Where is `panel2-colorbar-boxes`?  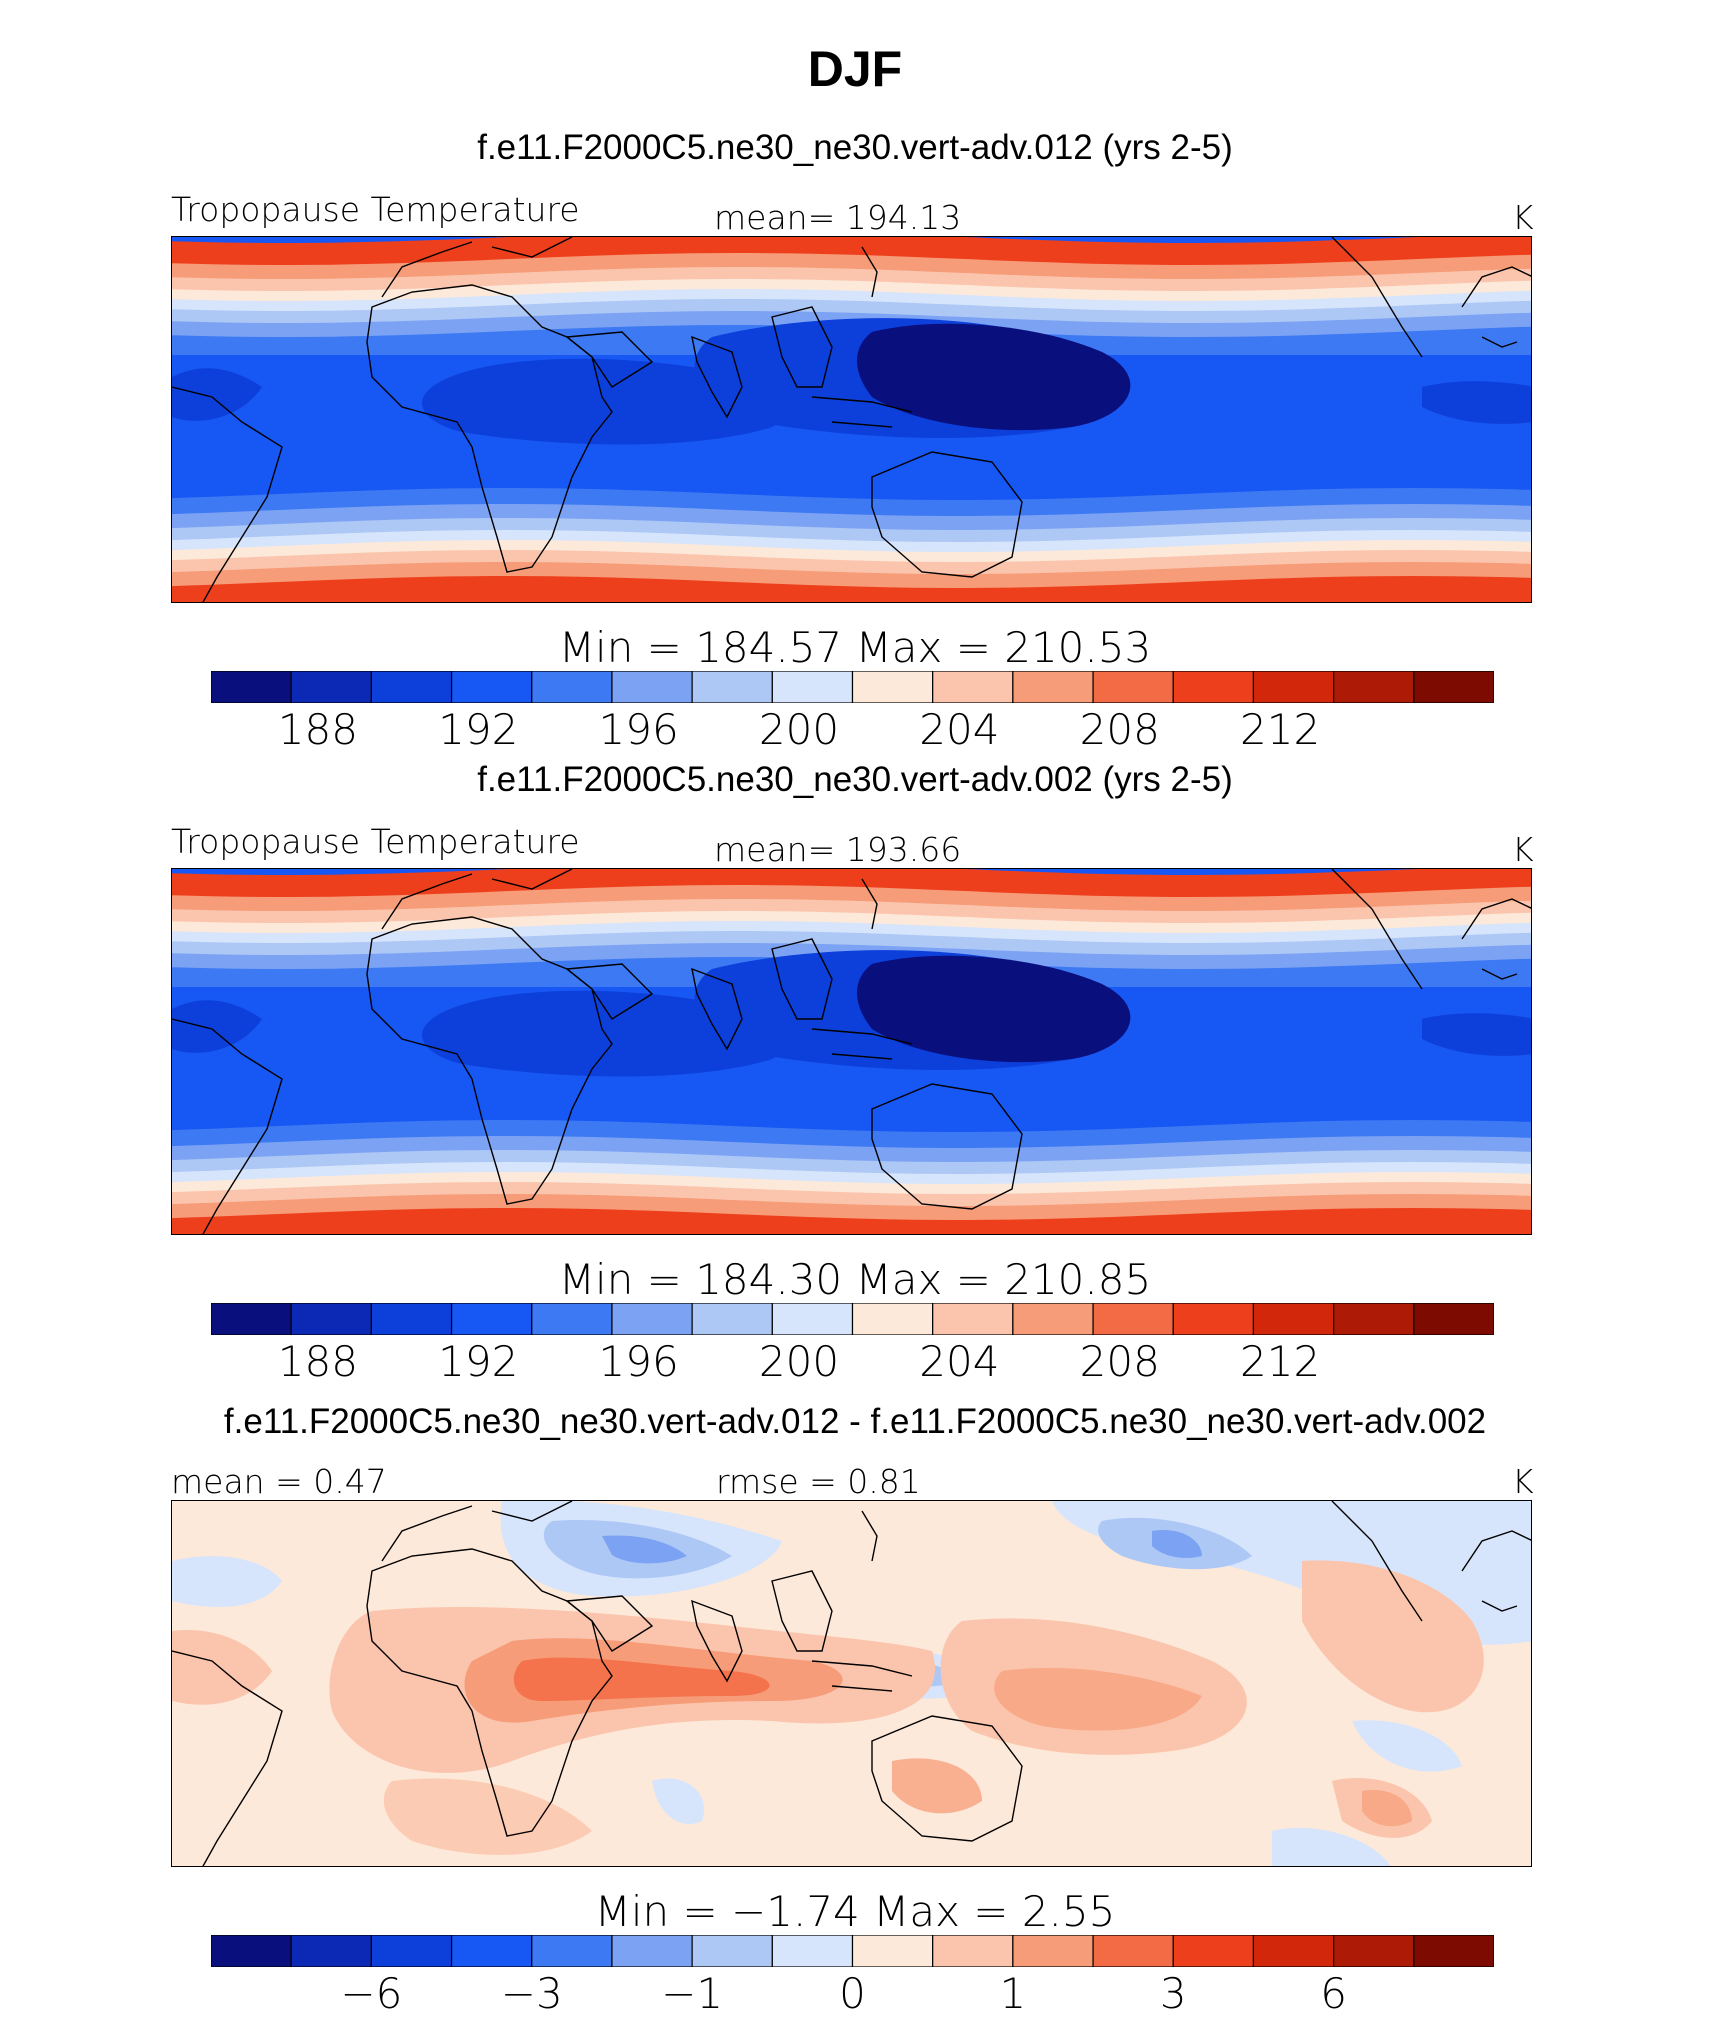 panel2-colorbar-boxes is located at coordinates (852, 1319).